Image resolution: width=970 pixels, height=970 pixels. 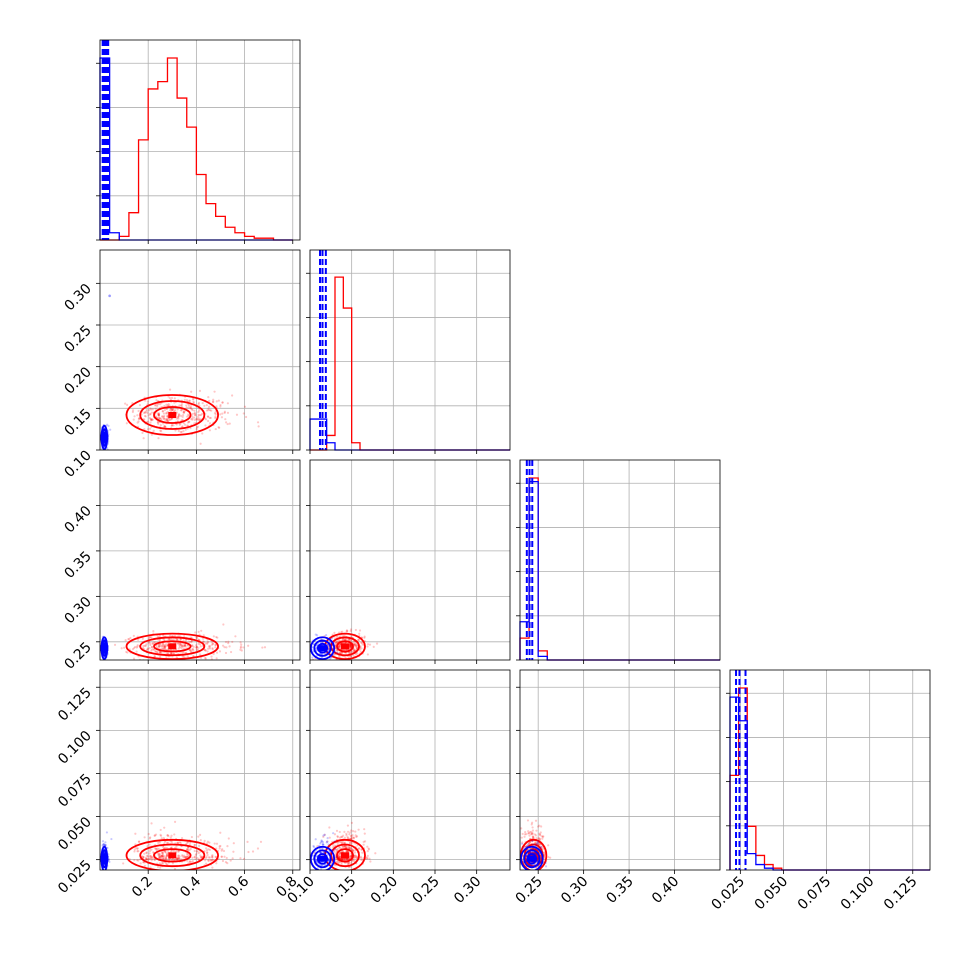 I want to click on y-tick-label: 0.35, so click(x=77, y=564).